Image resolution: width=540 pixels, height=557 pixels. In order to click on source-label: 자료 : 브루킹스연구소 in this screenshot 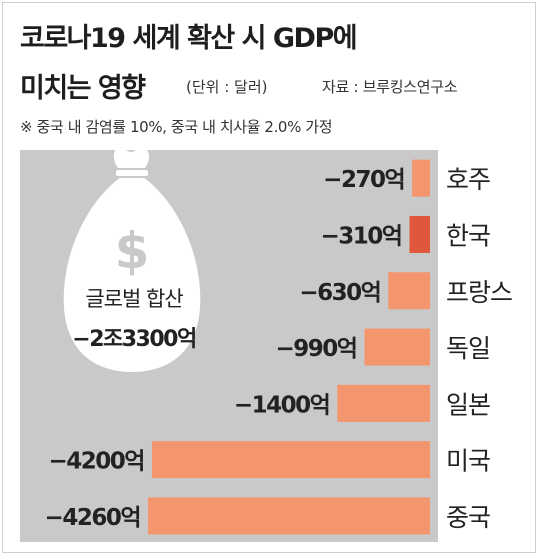, I will do `click(390, 87)`.